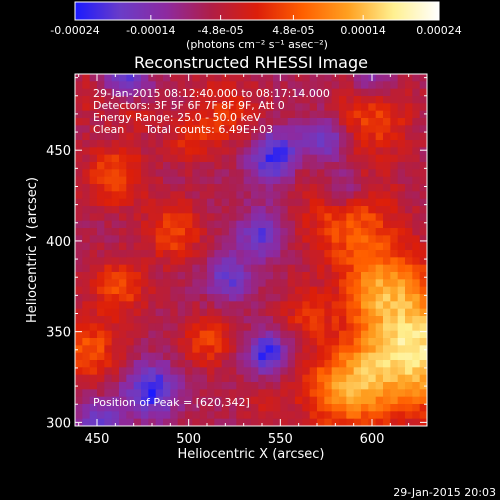 The width and height of the screenshot is (500, 500). I want to click on peak-position-label: Position of Peak = [620,342], so click(171, 402).